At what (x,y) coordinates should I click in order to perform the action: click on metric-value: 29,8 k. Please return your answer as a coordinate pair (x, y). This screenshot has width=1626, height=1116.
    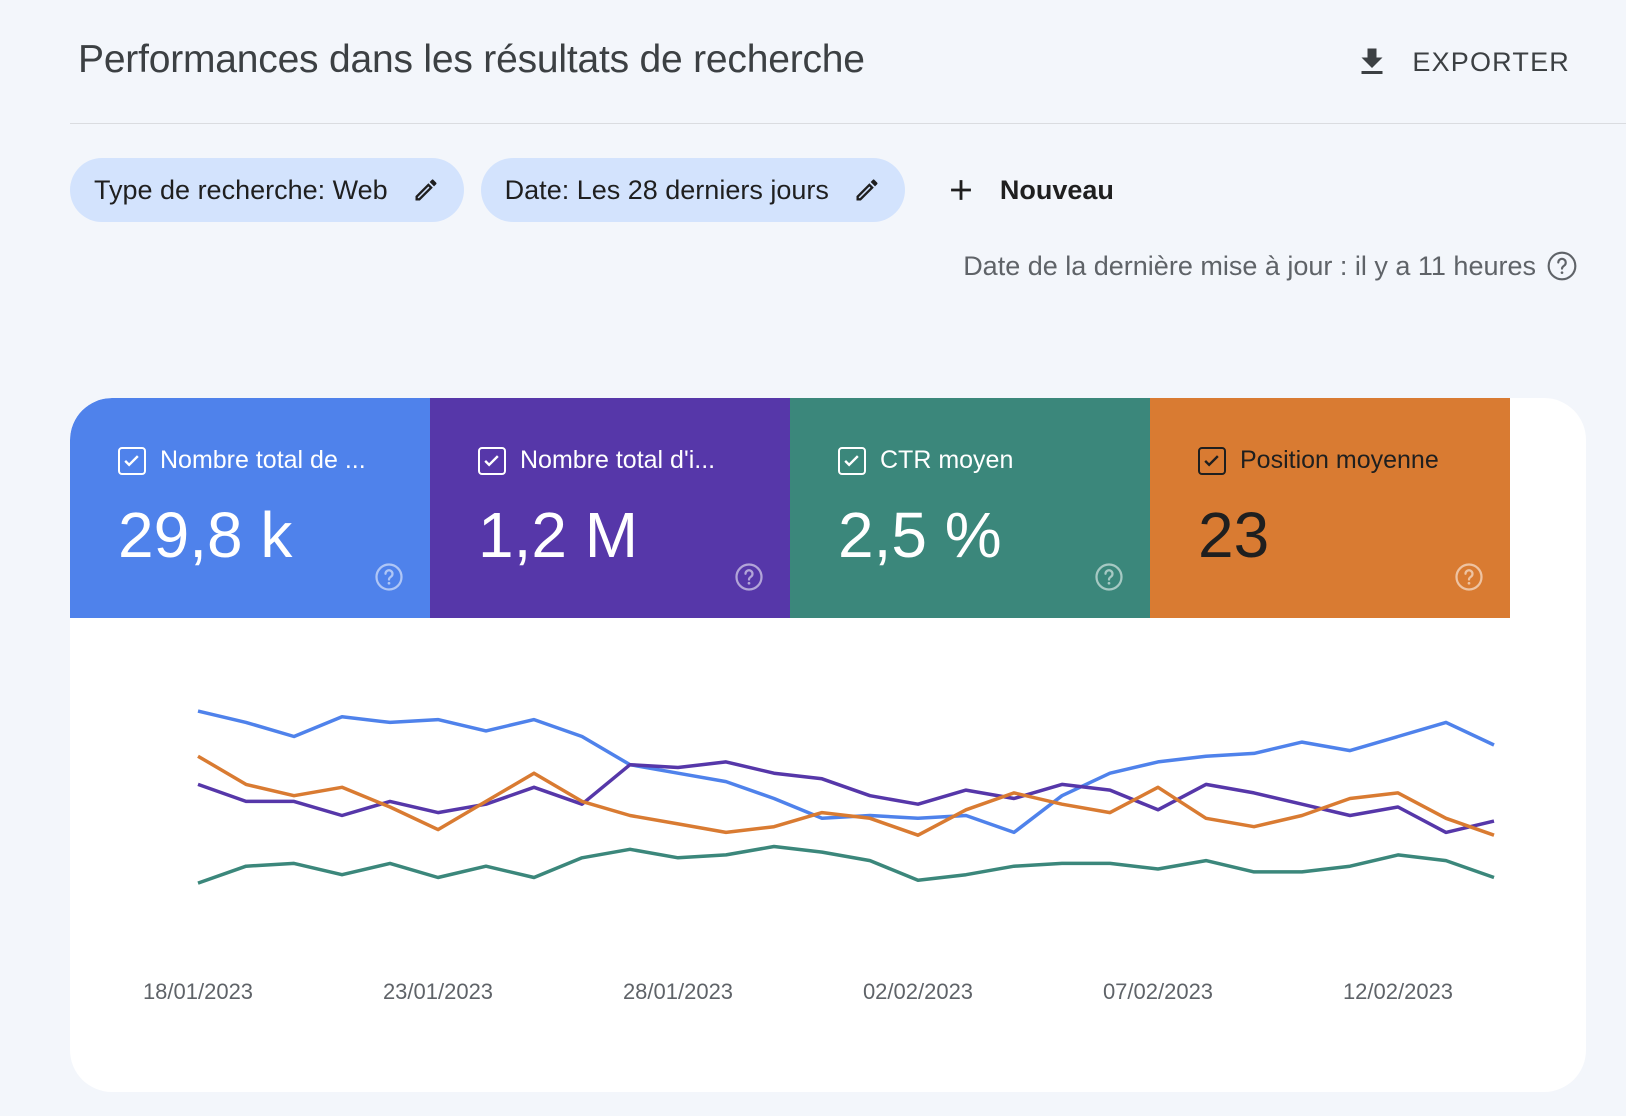
    Looking at the image, I should click on (205, 535).